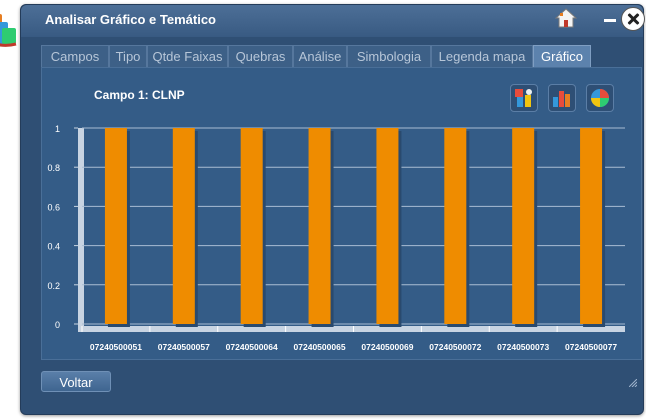 The image size is (646, 419). Describe the element at coordinates (81, 230) in the screenshot. I see `y-axis-strip` at that location.